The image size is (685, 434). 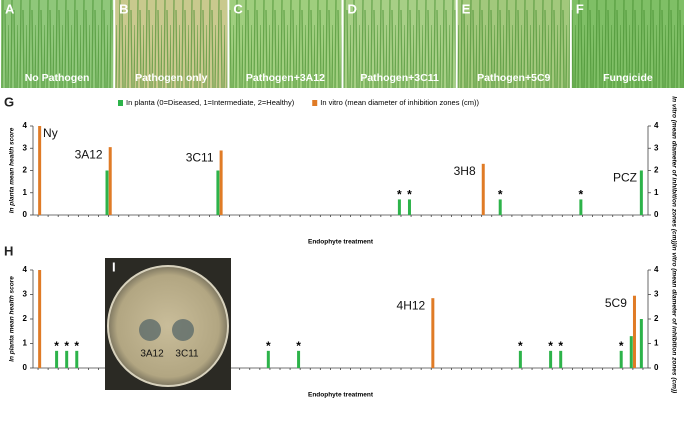 What do you see at coordinates (168, 326) in the screenshot?
I see `petri-dish` at bounding box center [168, 326].